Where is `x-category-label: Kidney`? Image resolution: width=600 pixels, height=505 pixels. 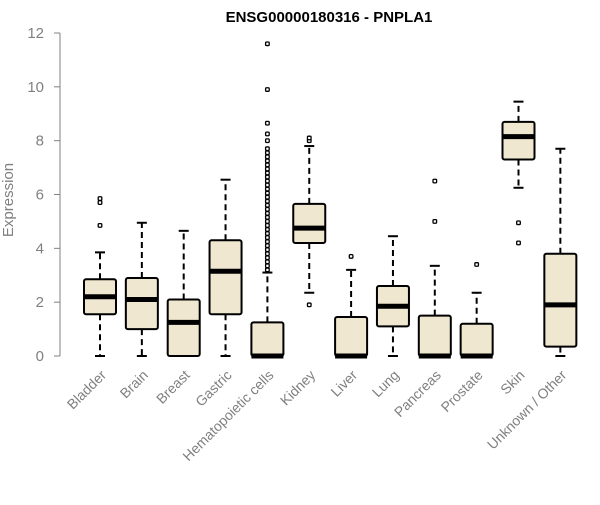 x-category-label: Kidney is located at coordinates (298, 388).